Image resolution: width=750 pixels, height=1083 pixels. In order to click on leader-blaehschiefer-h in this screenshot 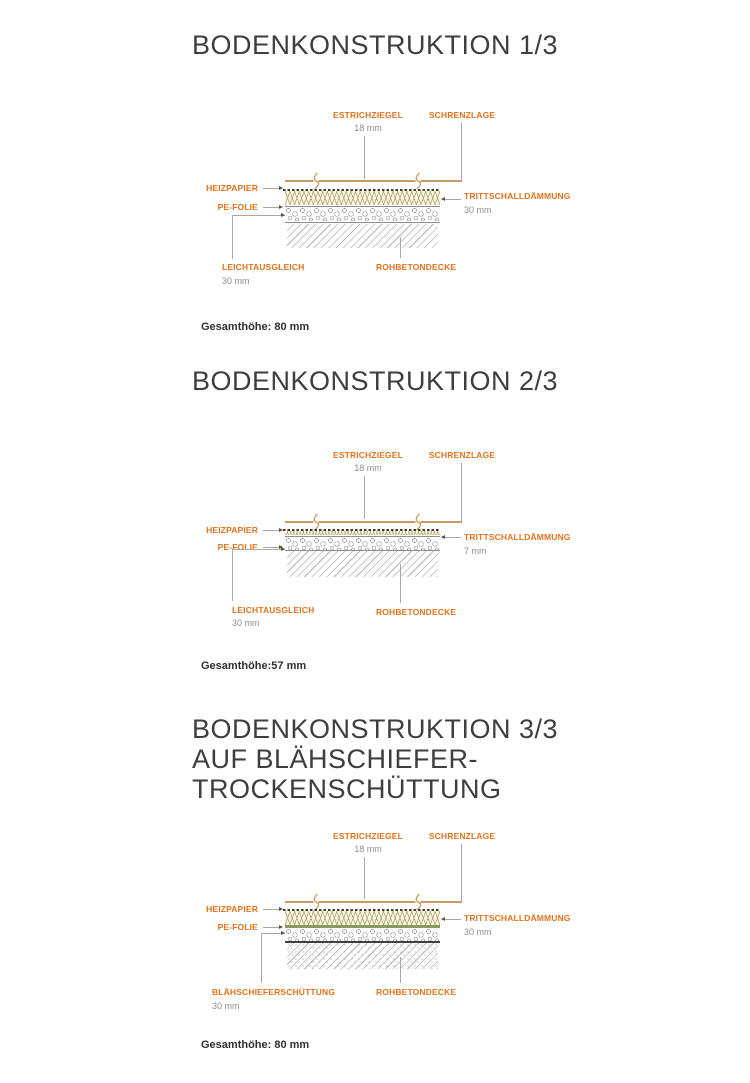, I will do `click(273, 933)`.